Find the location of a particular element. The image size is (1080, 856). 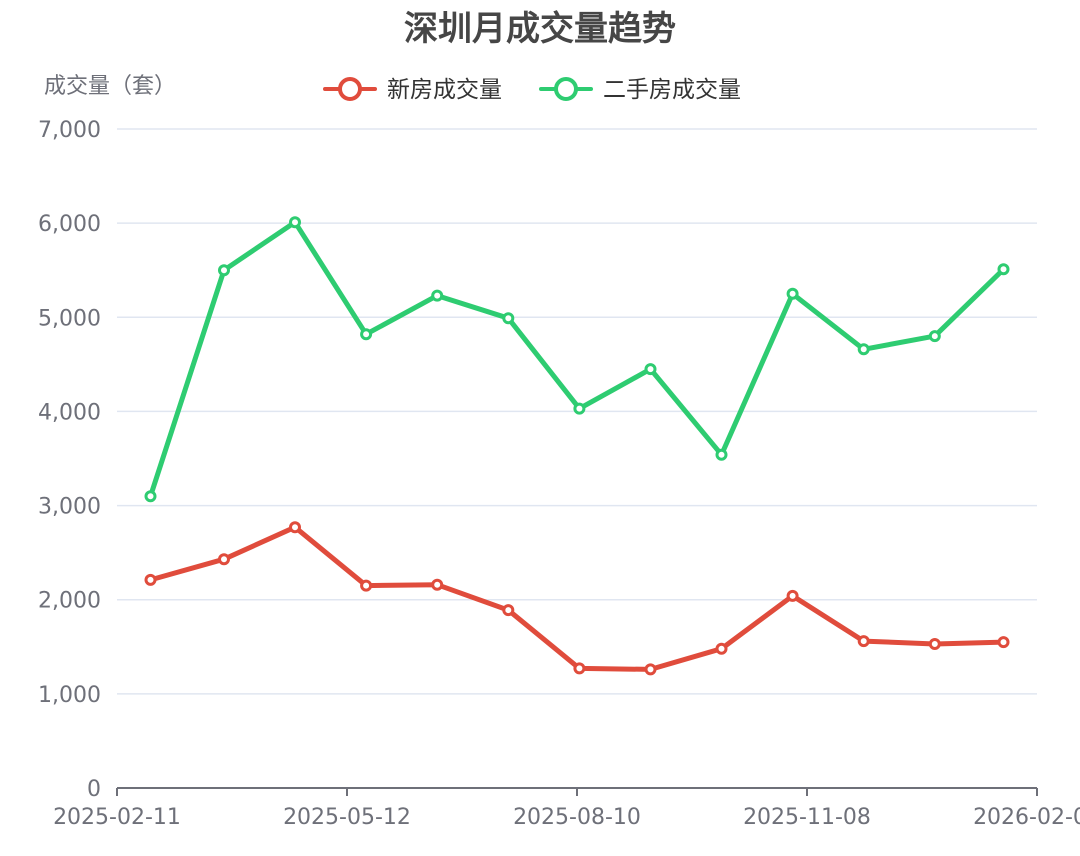

legend: 新房成交量 二手房成交量 is located at coordinates (532, 90).